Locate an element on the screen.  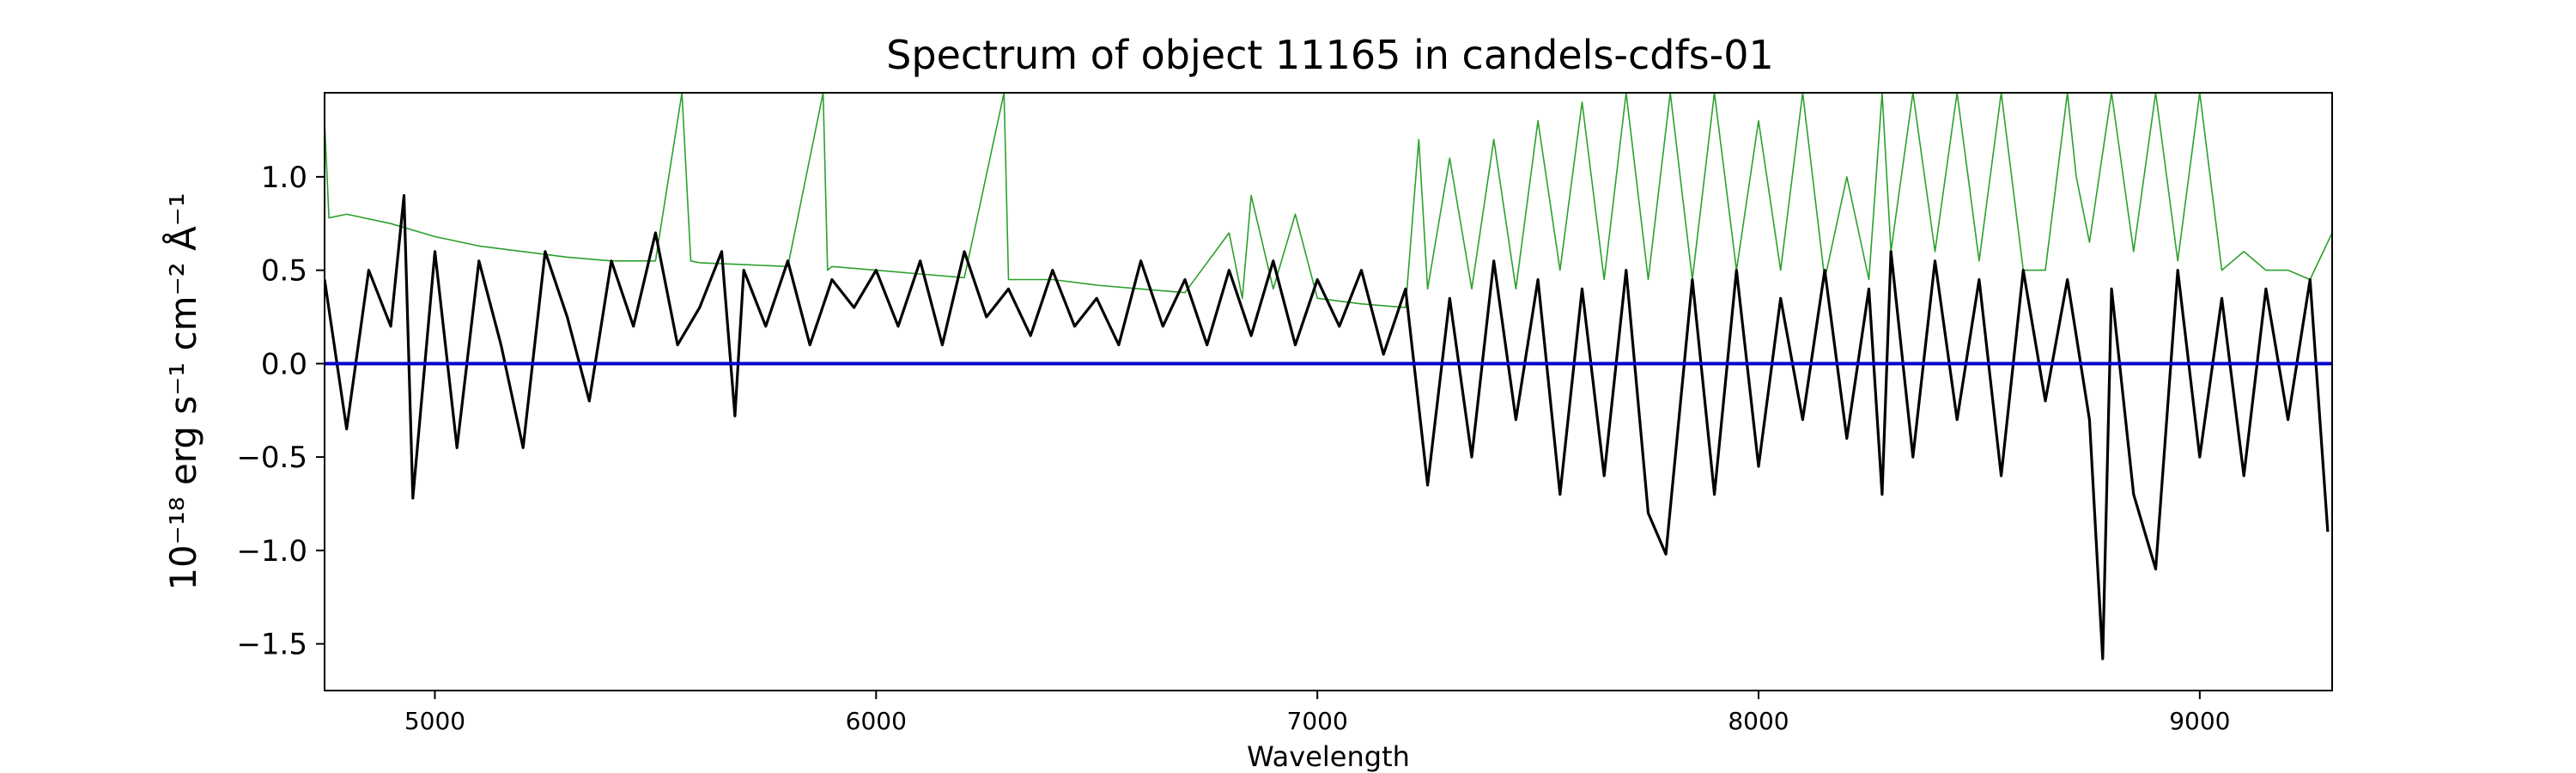
x-tick-label: 6000 is located at coordinates (876, 721).